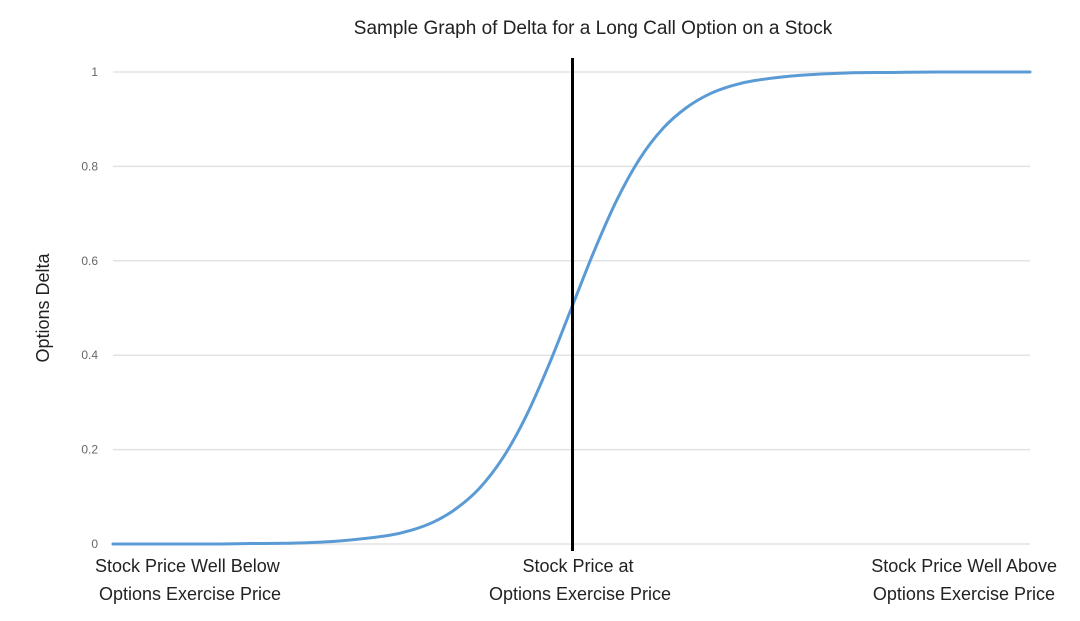 This screenshot has width=1080, height=621. Describe the element at coordinates (89, 261) in the screenshot. I see `y-tick-label: 0.6` at that location.